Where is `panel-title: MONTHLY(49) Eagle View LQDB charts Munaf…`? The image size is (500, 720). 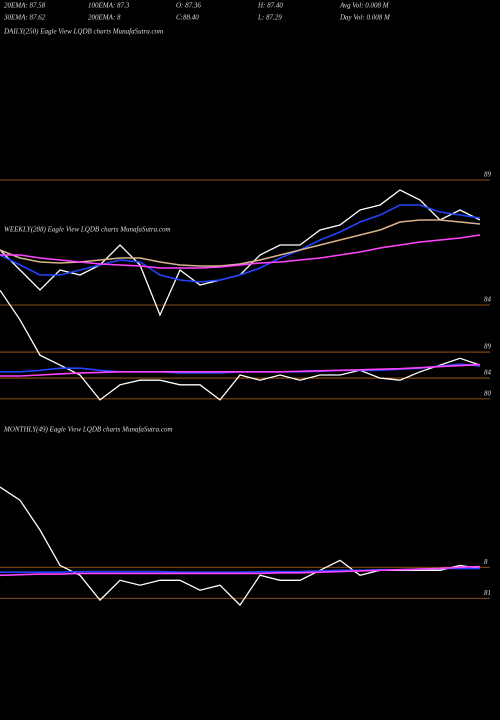 panel-title: MONTHLY(49) Eagle View LQDB charts Munaf… is located at coordinates (88, 430).